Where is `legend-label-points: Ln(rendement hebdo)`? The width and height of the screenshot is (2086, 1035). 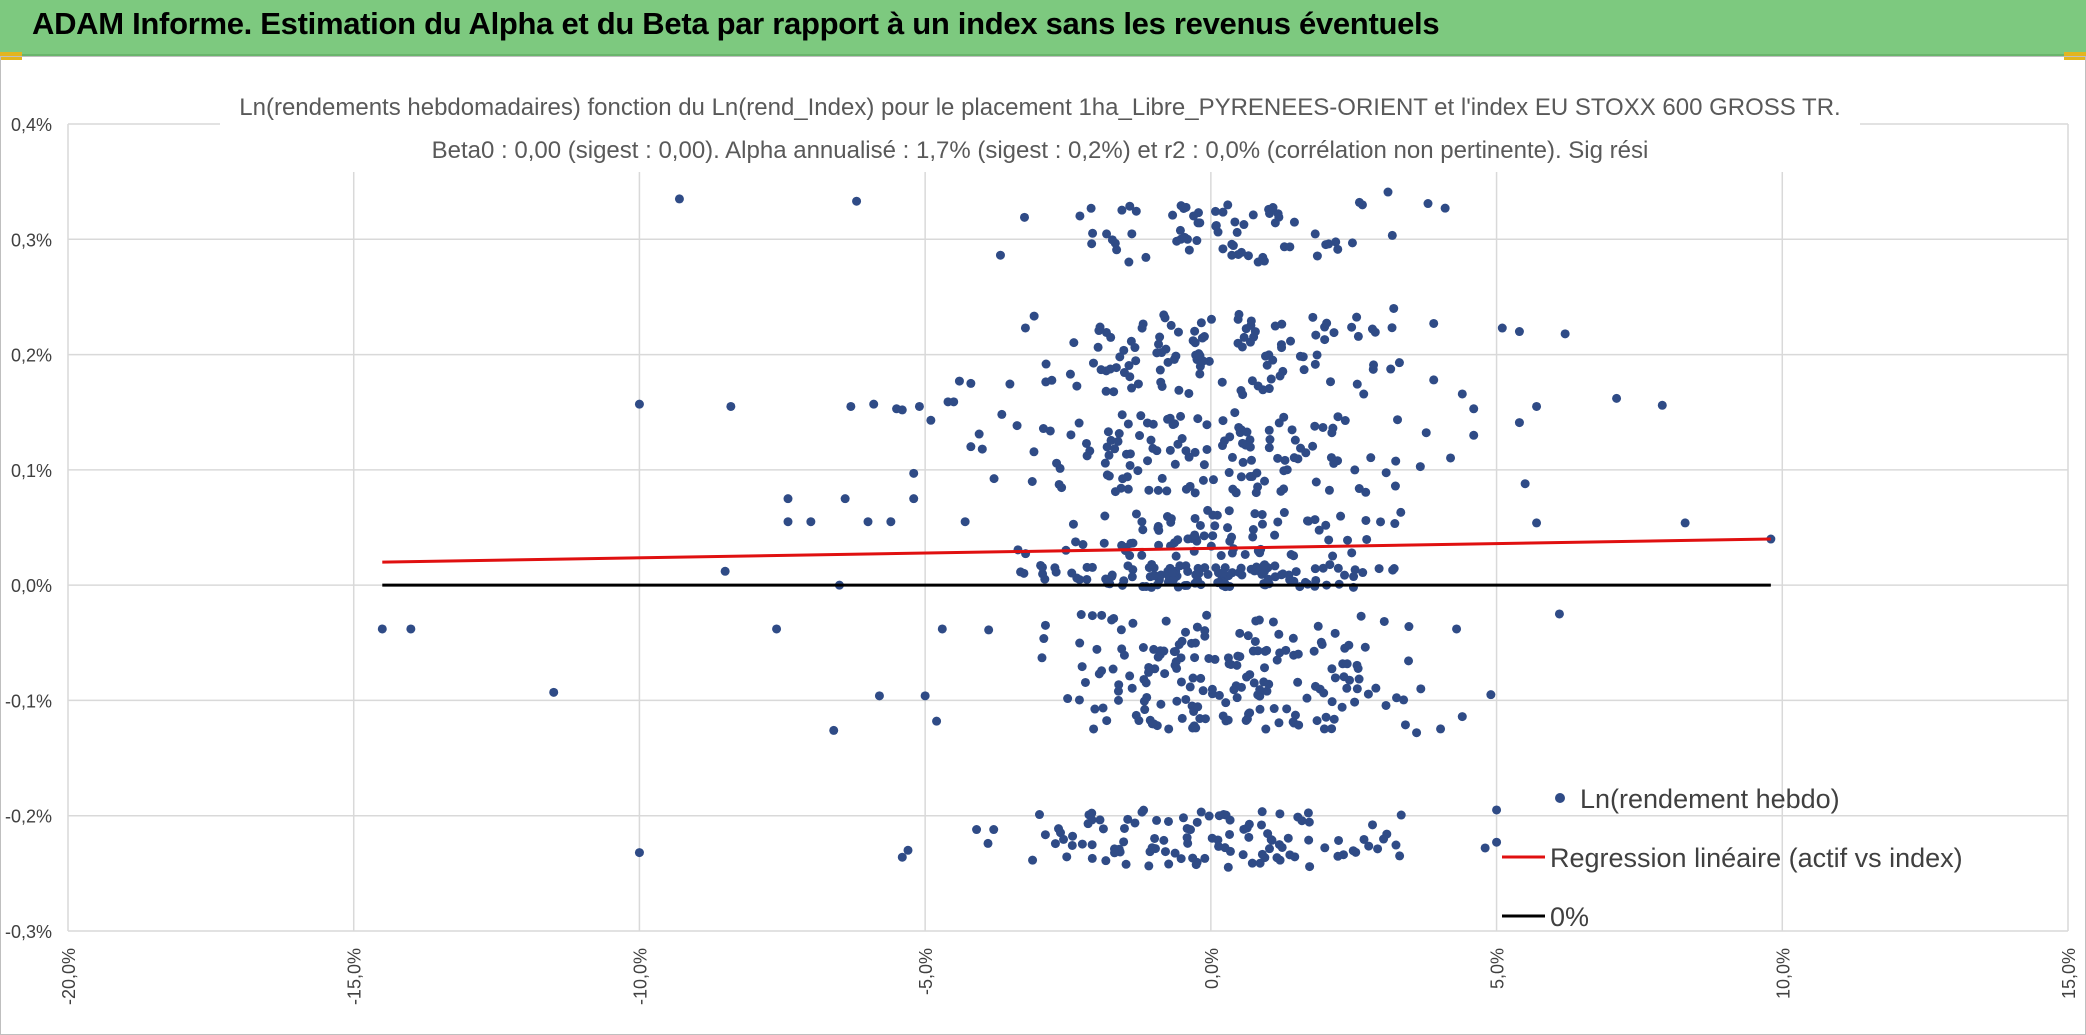 legend-label-points: Ln(rendement hebdo) is located at coordinates (1710, 799).